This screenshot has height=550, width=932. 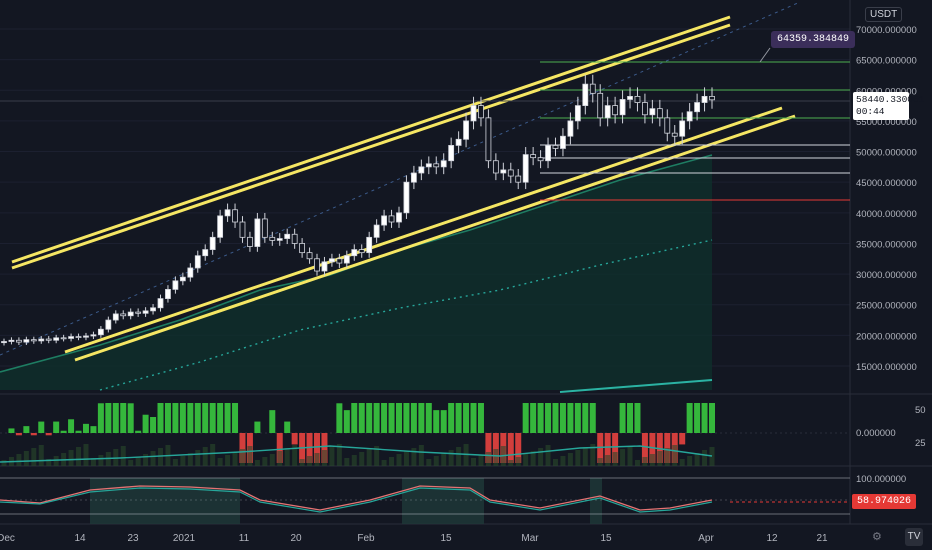 I want to click on tradingview-logo-icon: TV, so click(x=914, y=537).